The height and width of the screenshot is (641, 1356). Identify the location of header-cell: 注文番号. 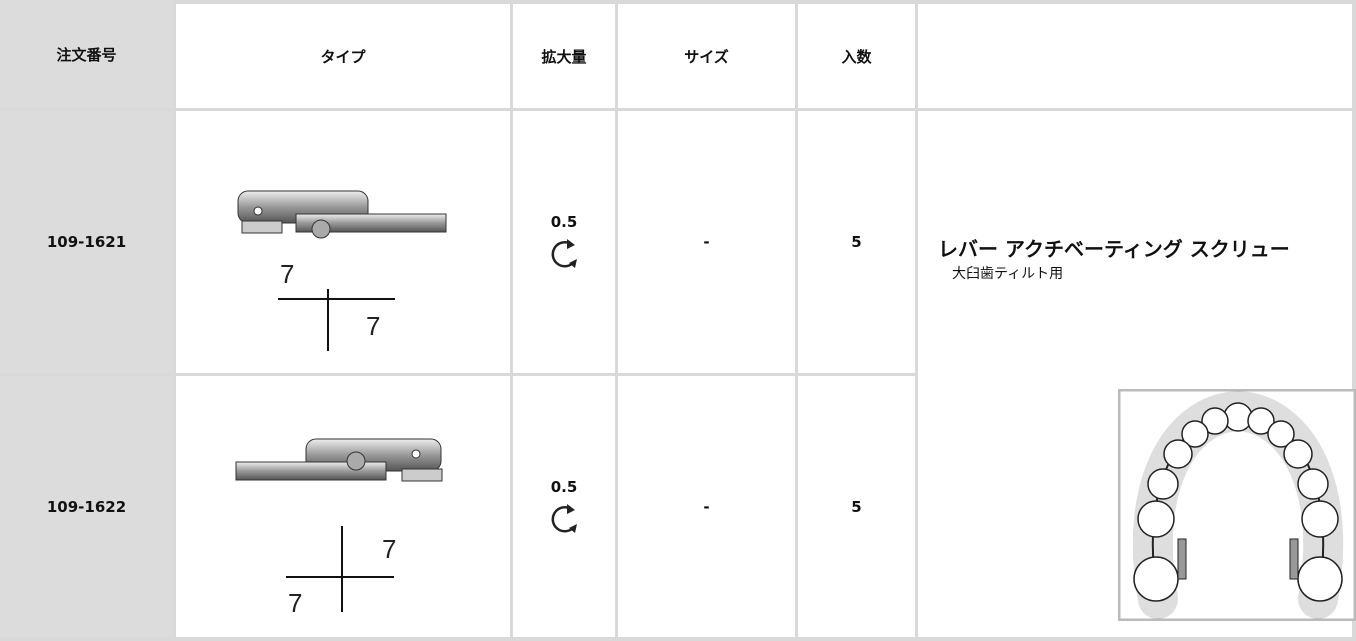
(86, 54).